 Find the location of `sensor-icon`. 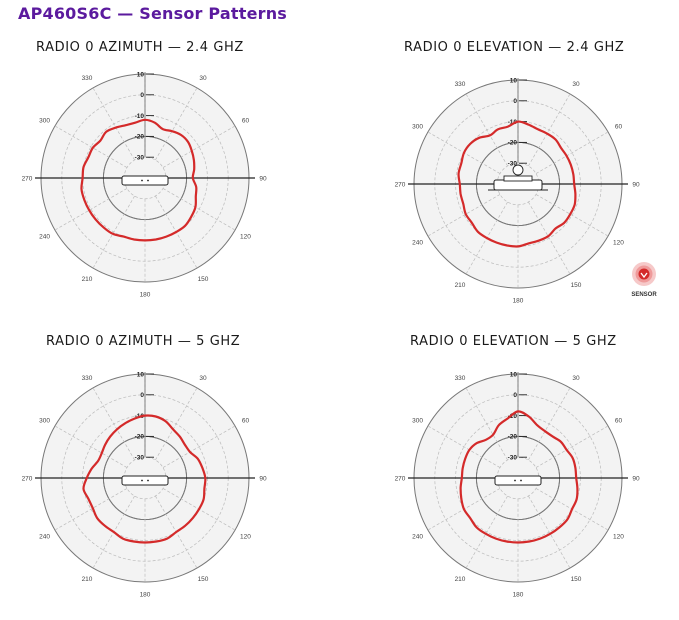

sensor-icon is located at coordinates (644, 274).